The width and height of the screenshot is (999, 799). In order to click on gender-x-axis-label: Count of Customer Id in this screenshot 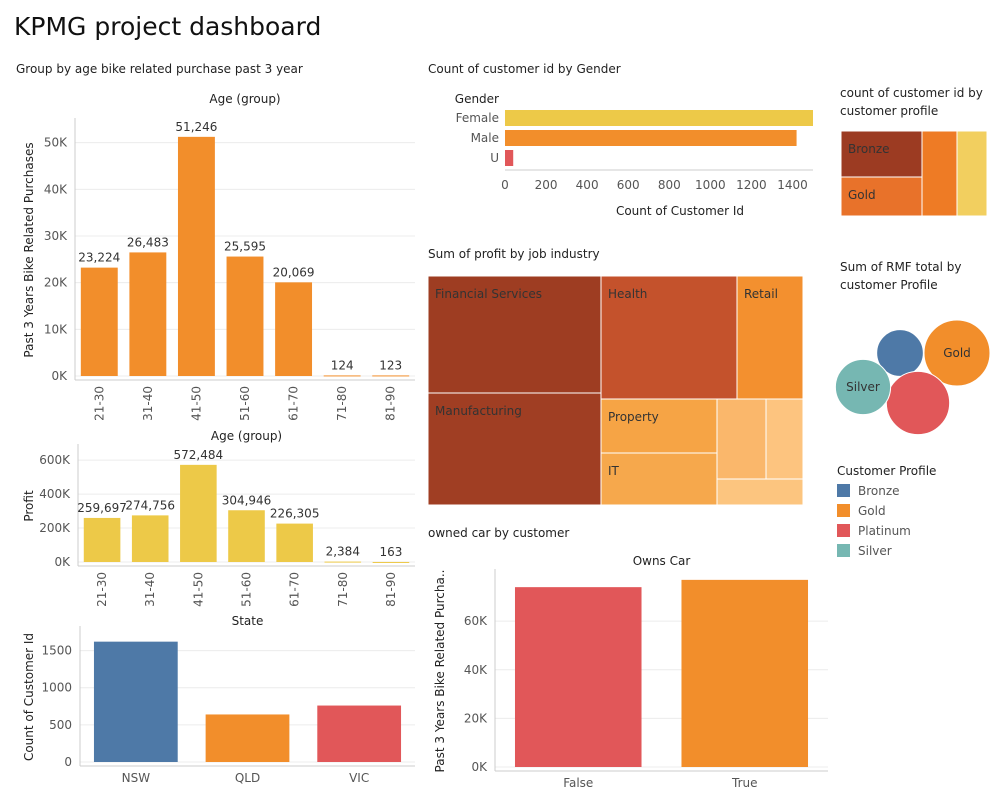, I will do `click(680, 211)`.